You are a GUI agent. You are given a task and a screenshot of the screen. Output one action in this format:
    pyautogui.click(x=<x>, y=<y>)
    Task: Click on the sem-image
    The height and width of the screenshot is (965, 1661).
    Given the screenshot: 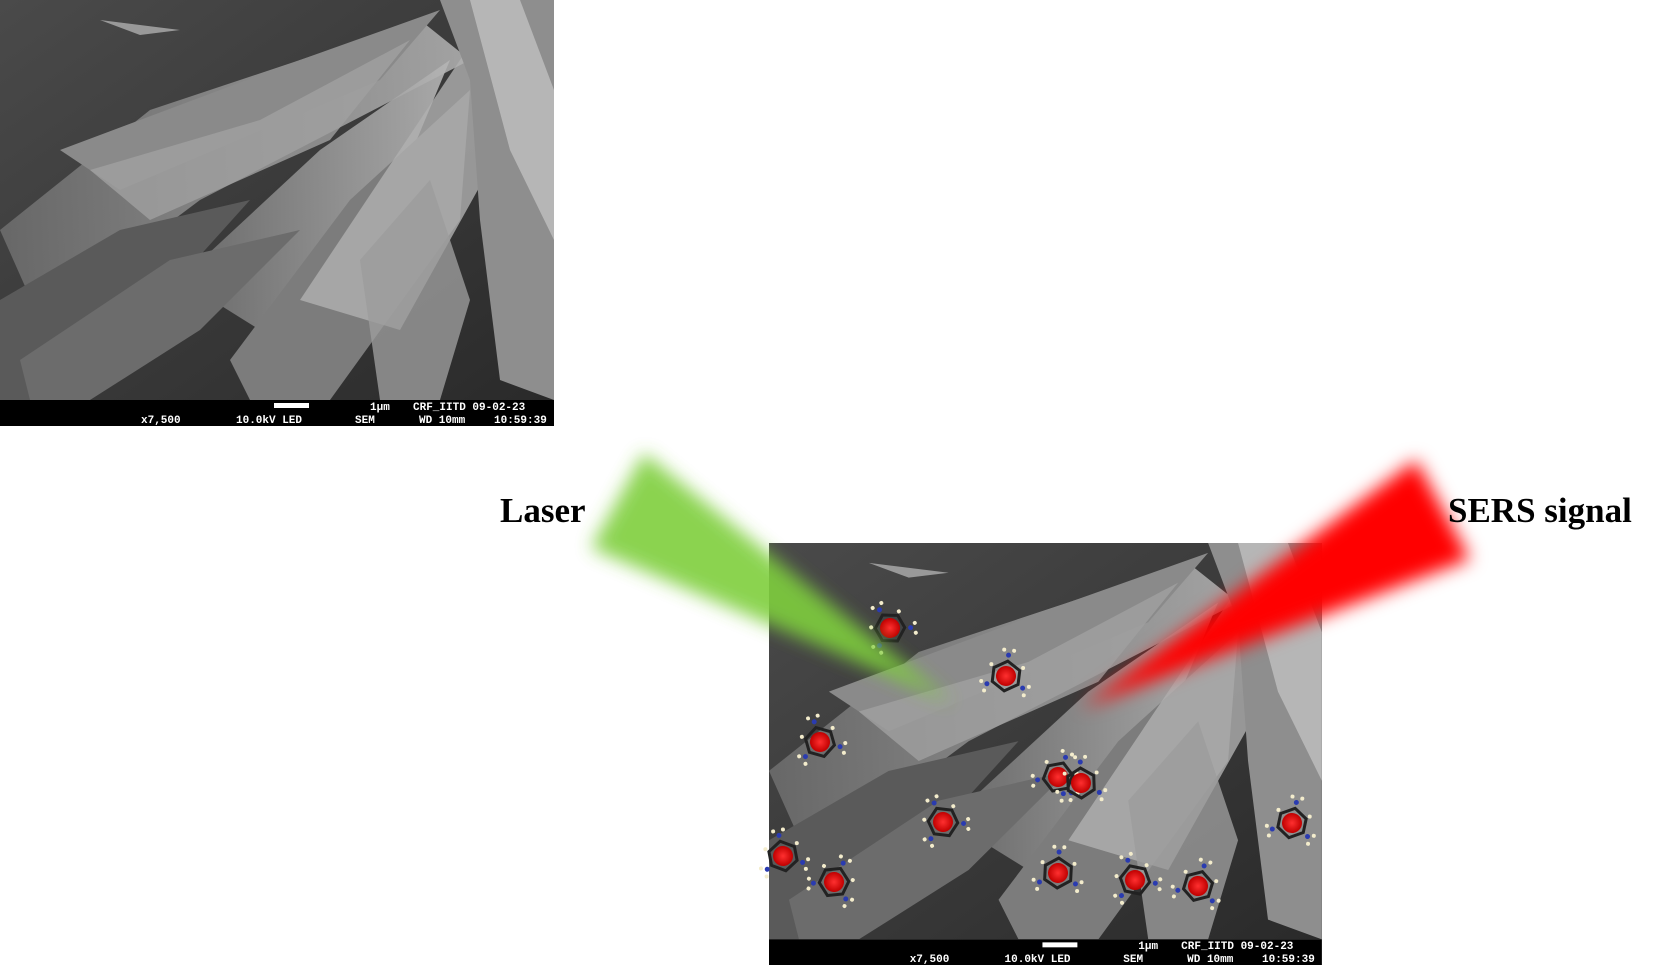 What is the action you would take?
    pyautogui.click(x=277, y=213)
    